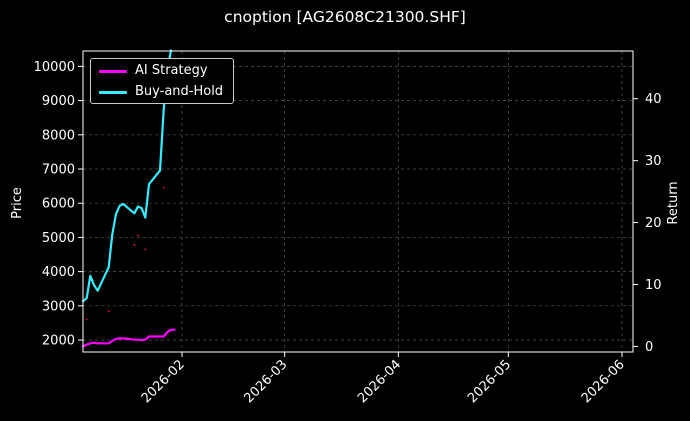  I want to click on y-axis-right: 0 10 20 30 40, so click(647, 223).